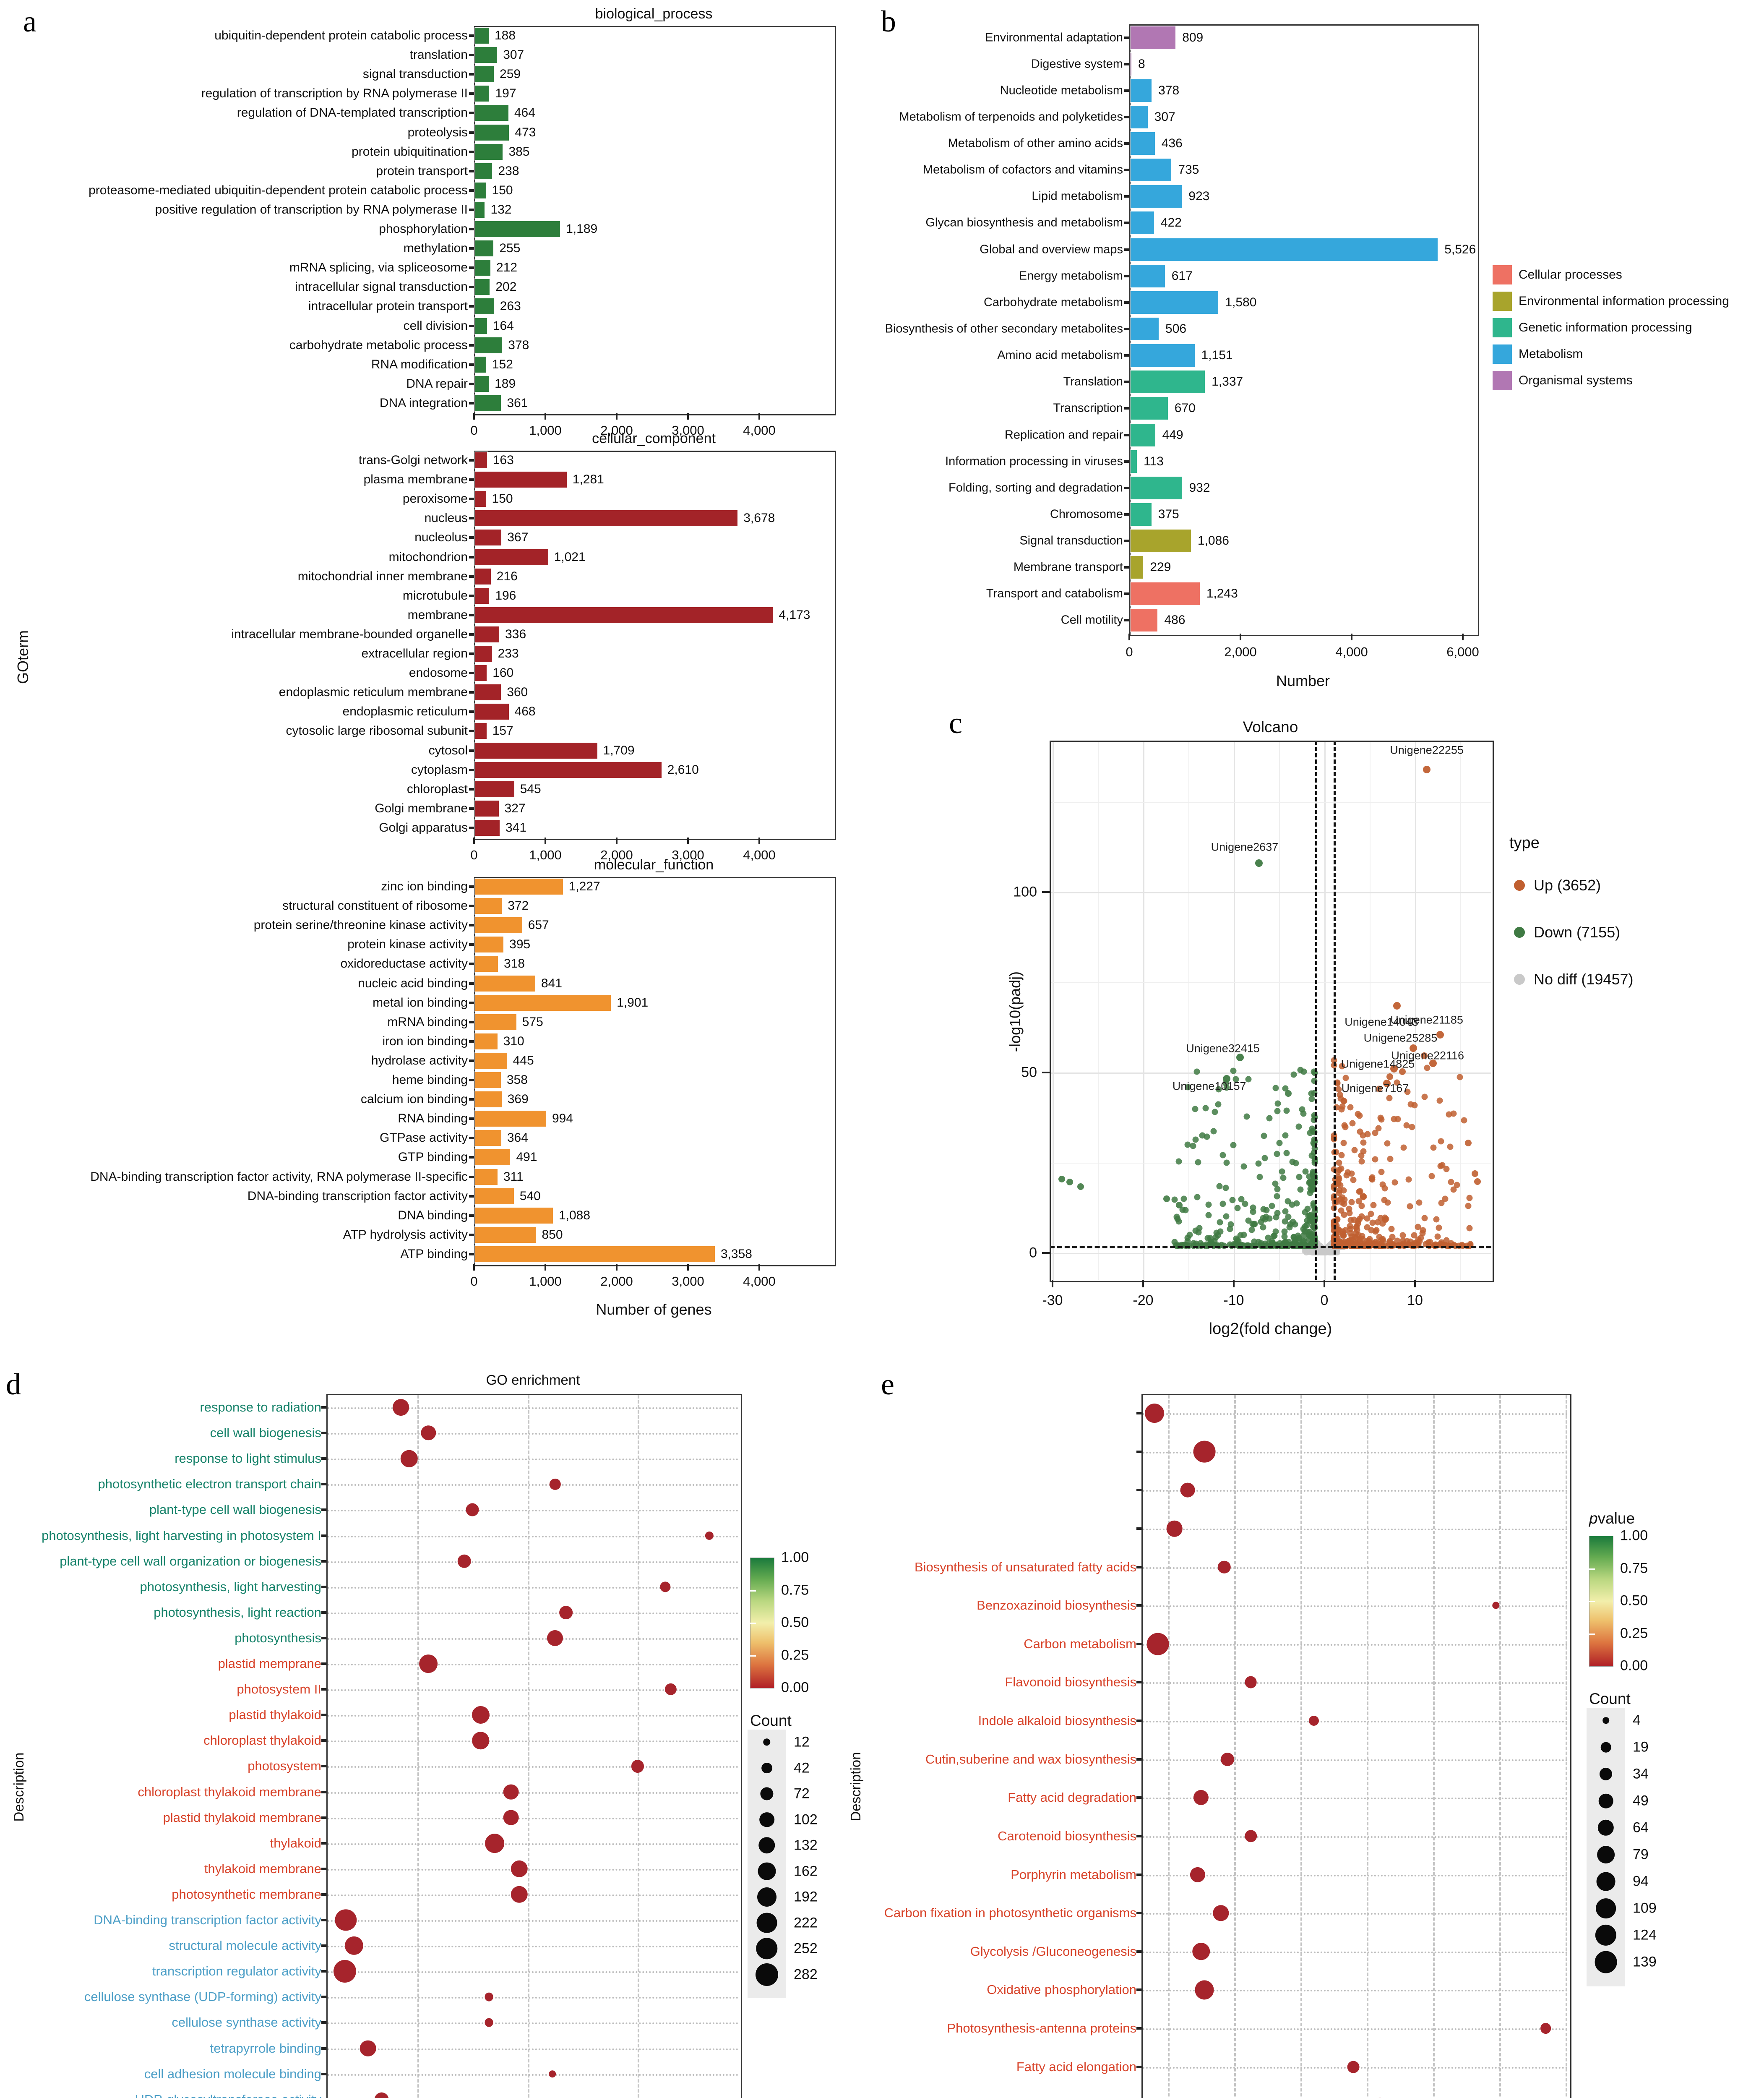 The width and height of the screenshot is (1764, 2098). Describe the element at coordinates (574, 1215) in the screenshot. I see `bar-value-label: 1,088` at that location.